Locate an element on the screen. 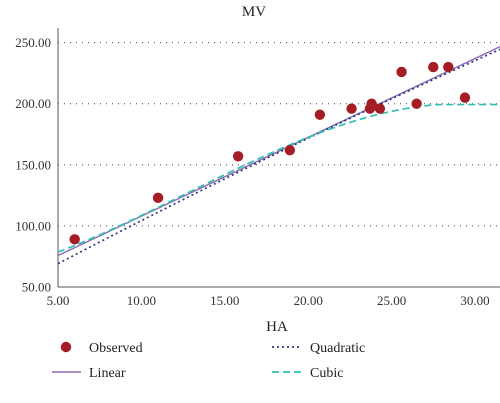  legend: Observed Quadratic Linear Cubic is located at coordinates (208, 361).